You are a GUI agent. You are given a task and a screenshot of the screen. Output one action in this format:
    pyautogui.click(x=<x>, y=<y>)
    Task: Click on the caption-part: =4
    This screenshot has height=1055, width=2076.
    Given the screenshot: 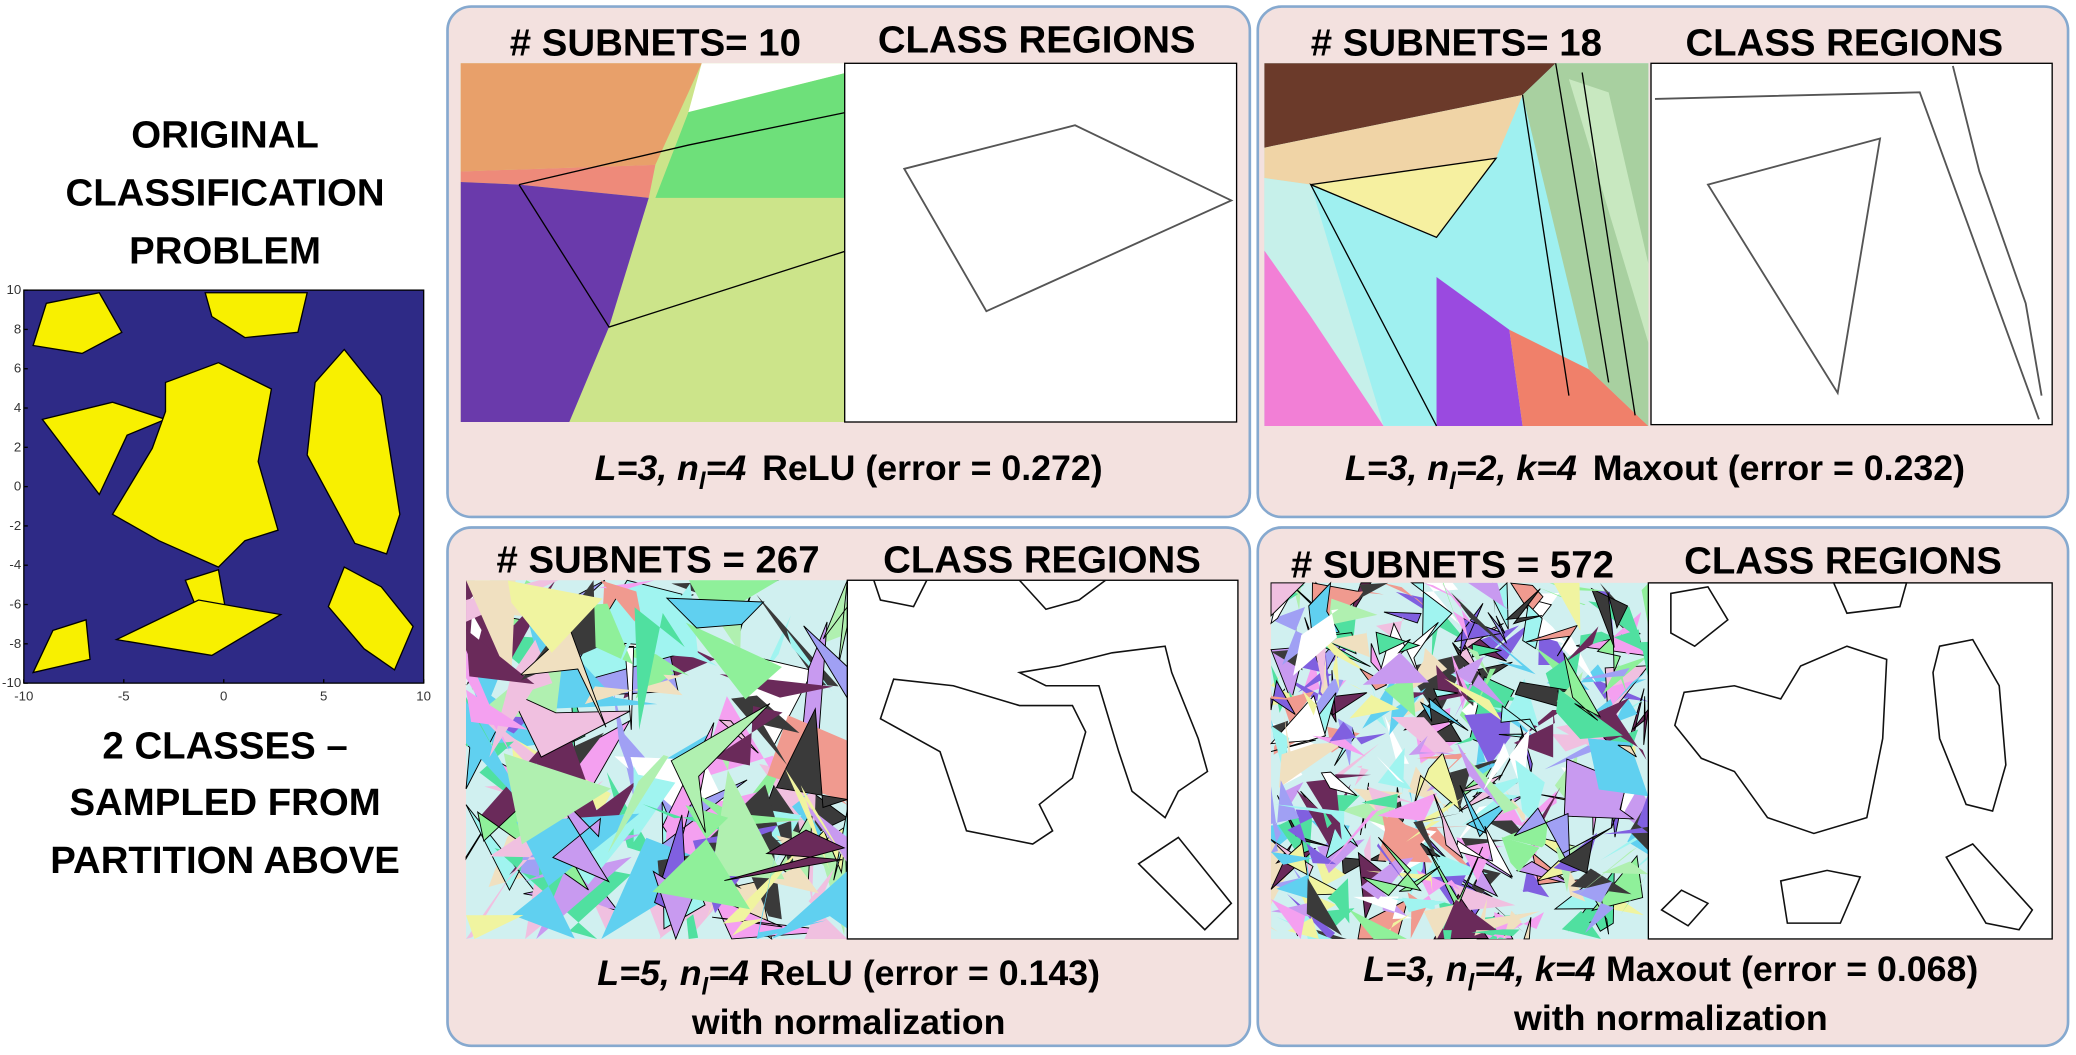 What is the action you would take?
    pyautogui.click(x=726, y=468)
    